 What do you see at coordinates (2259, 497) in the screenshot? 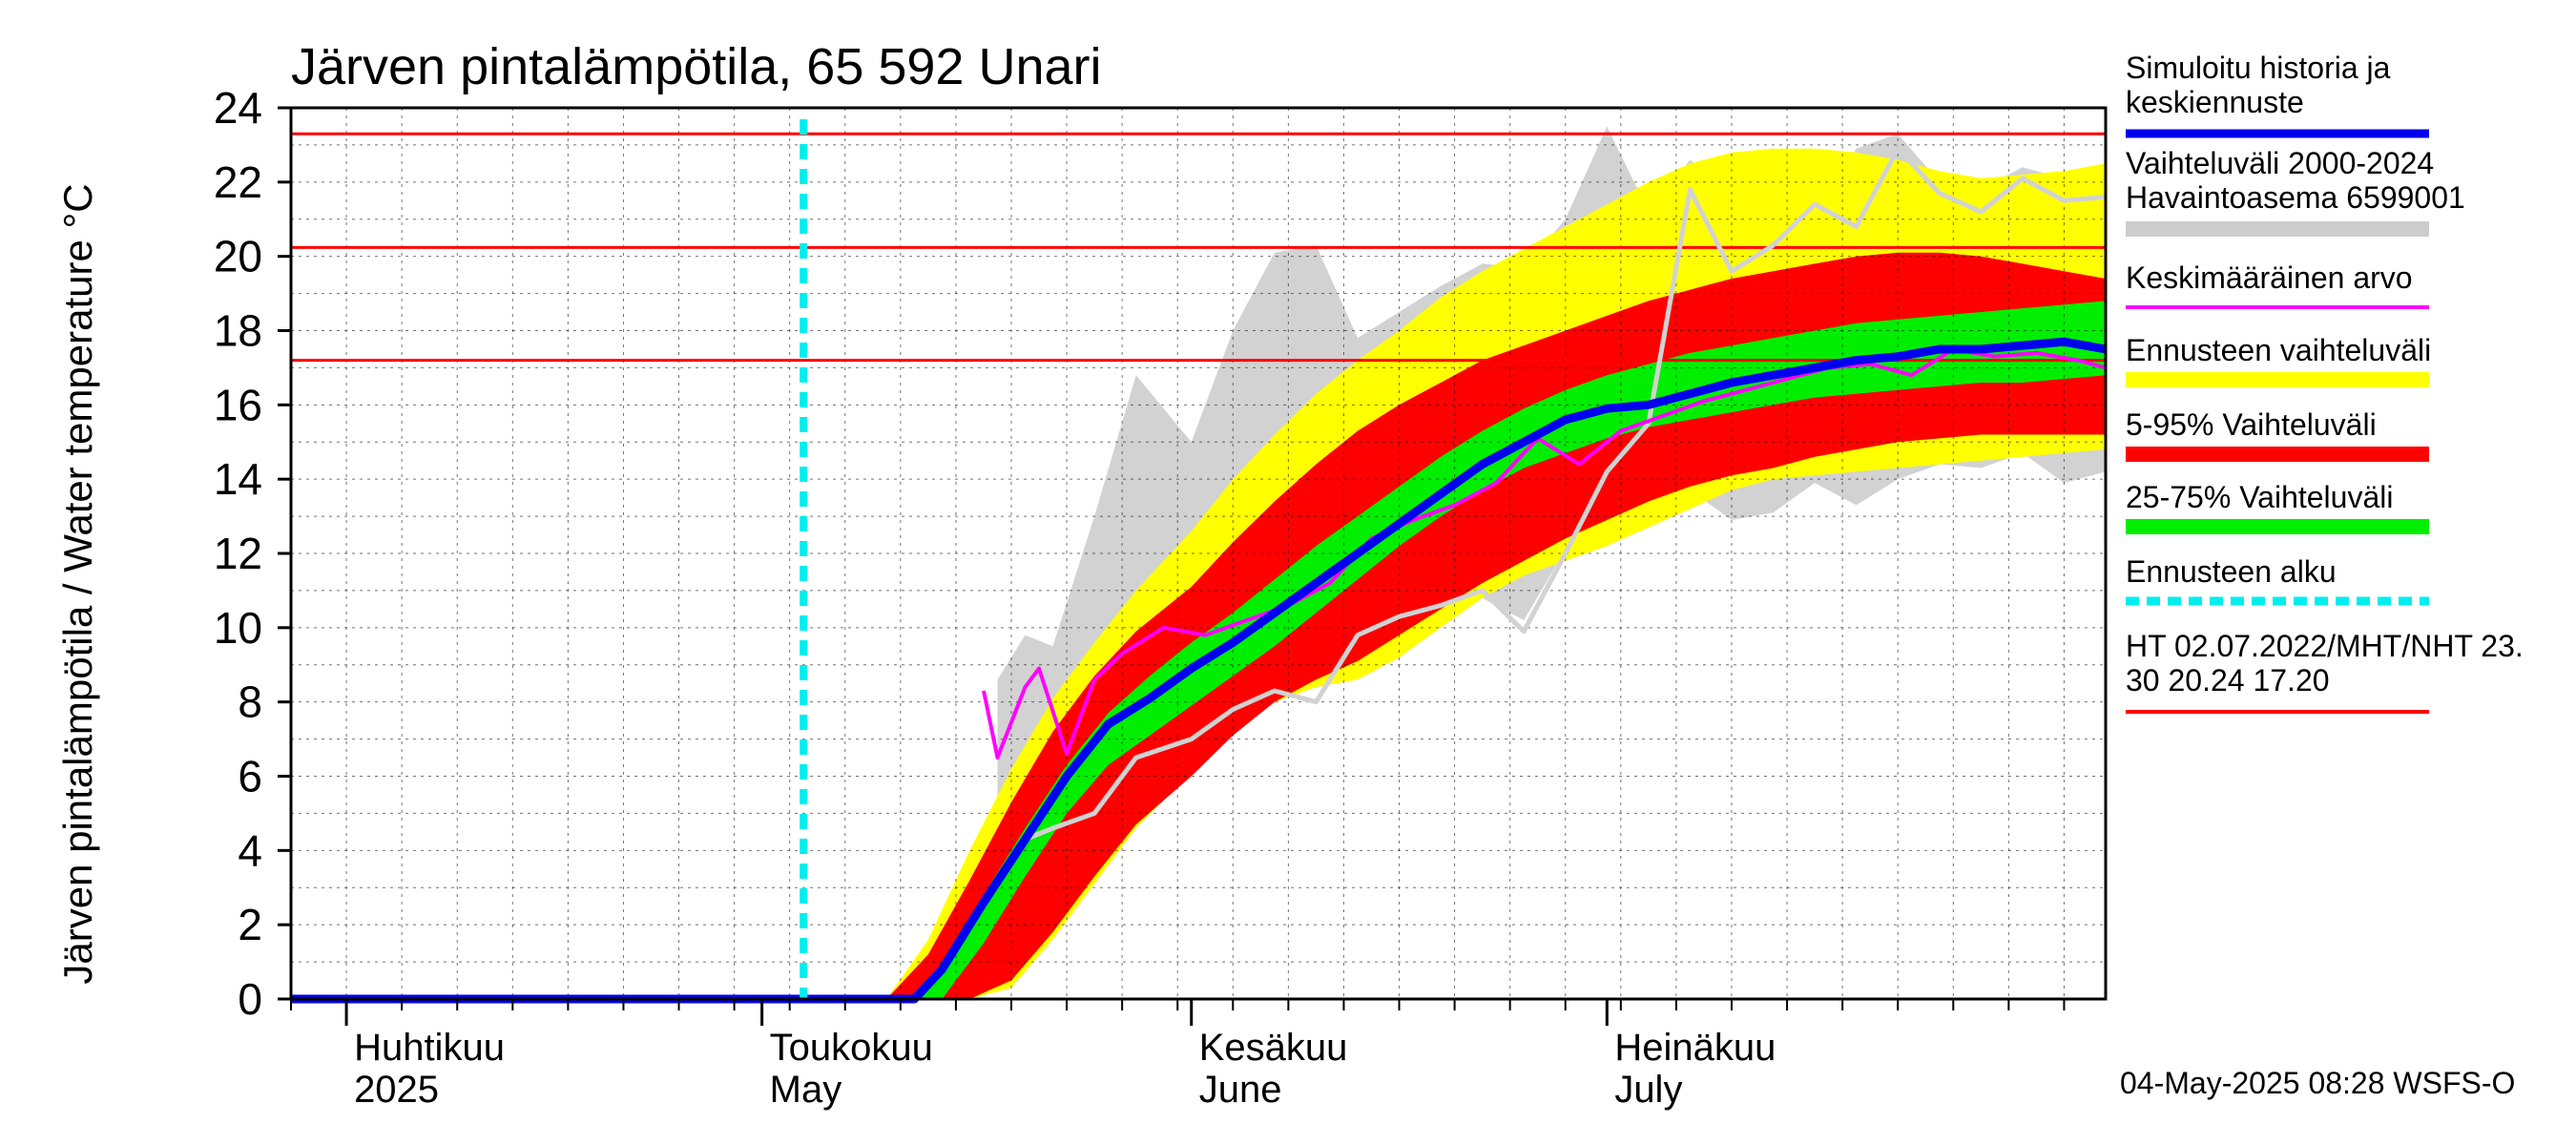
I see `legend-label: 25-75% Vaihteluväli` at bounding box center [2259, 497].